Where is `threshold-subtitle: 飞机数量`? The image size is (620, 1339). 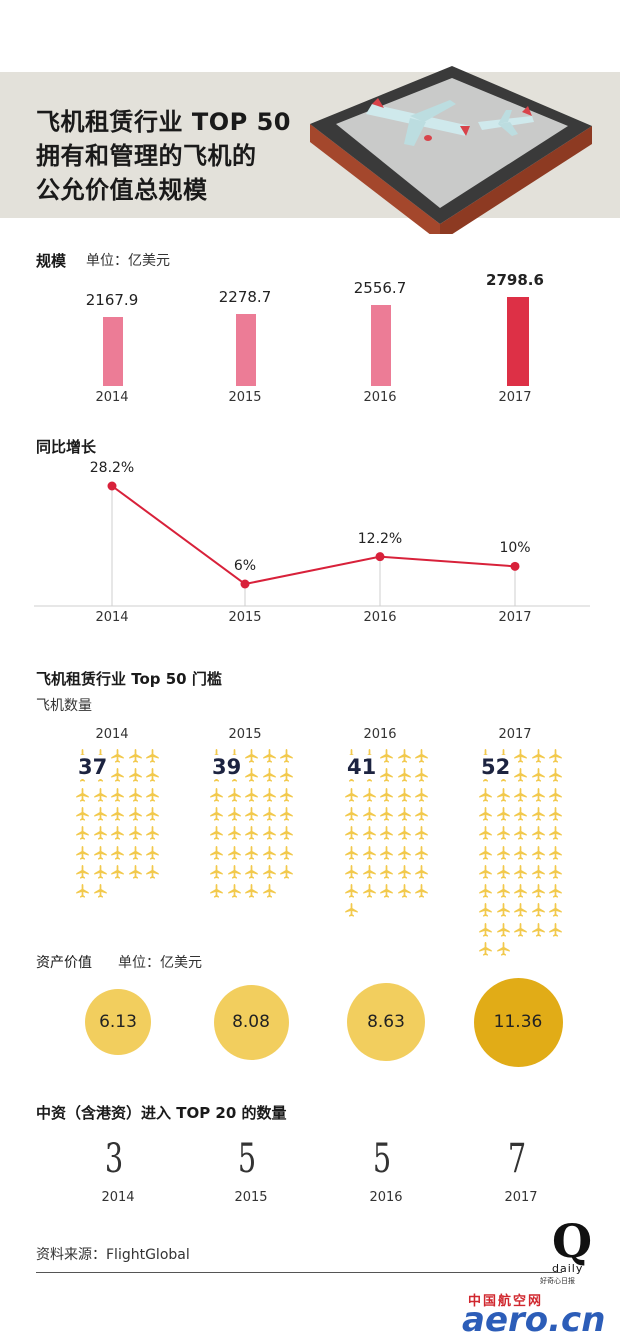 threshold-subtitle: 飞机数量 is located at coordinates (64, 706).